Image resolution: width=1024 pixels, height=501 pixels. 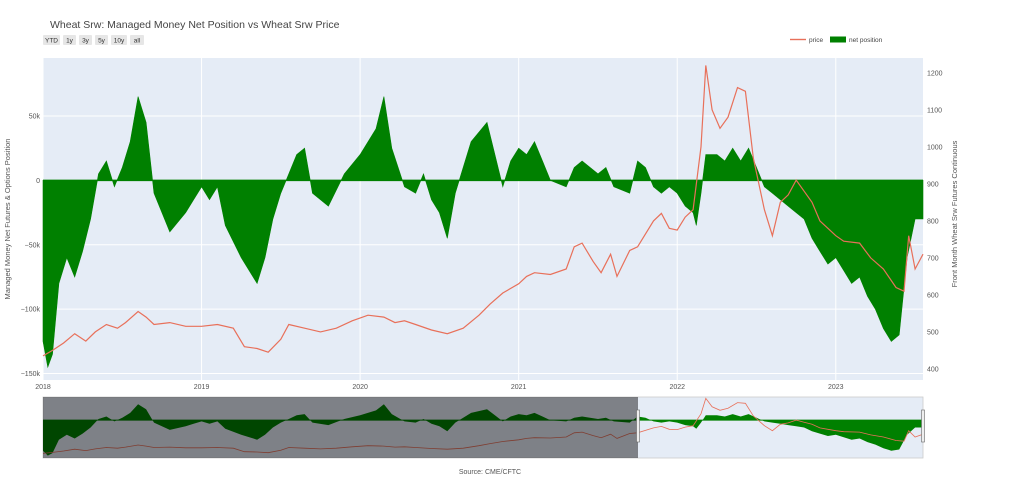 What do you see at coordinates (933, 221) in the screenshot?
I see `y2-tick-label: 800` at bounding box center [933, 221].